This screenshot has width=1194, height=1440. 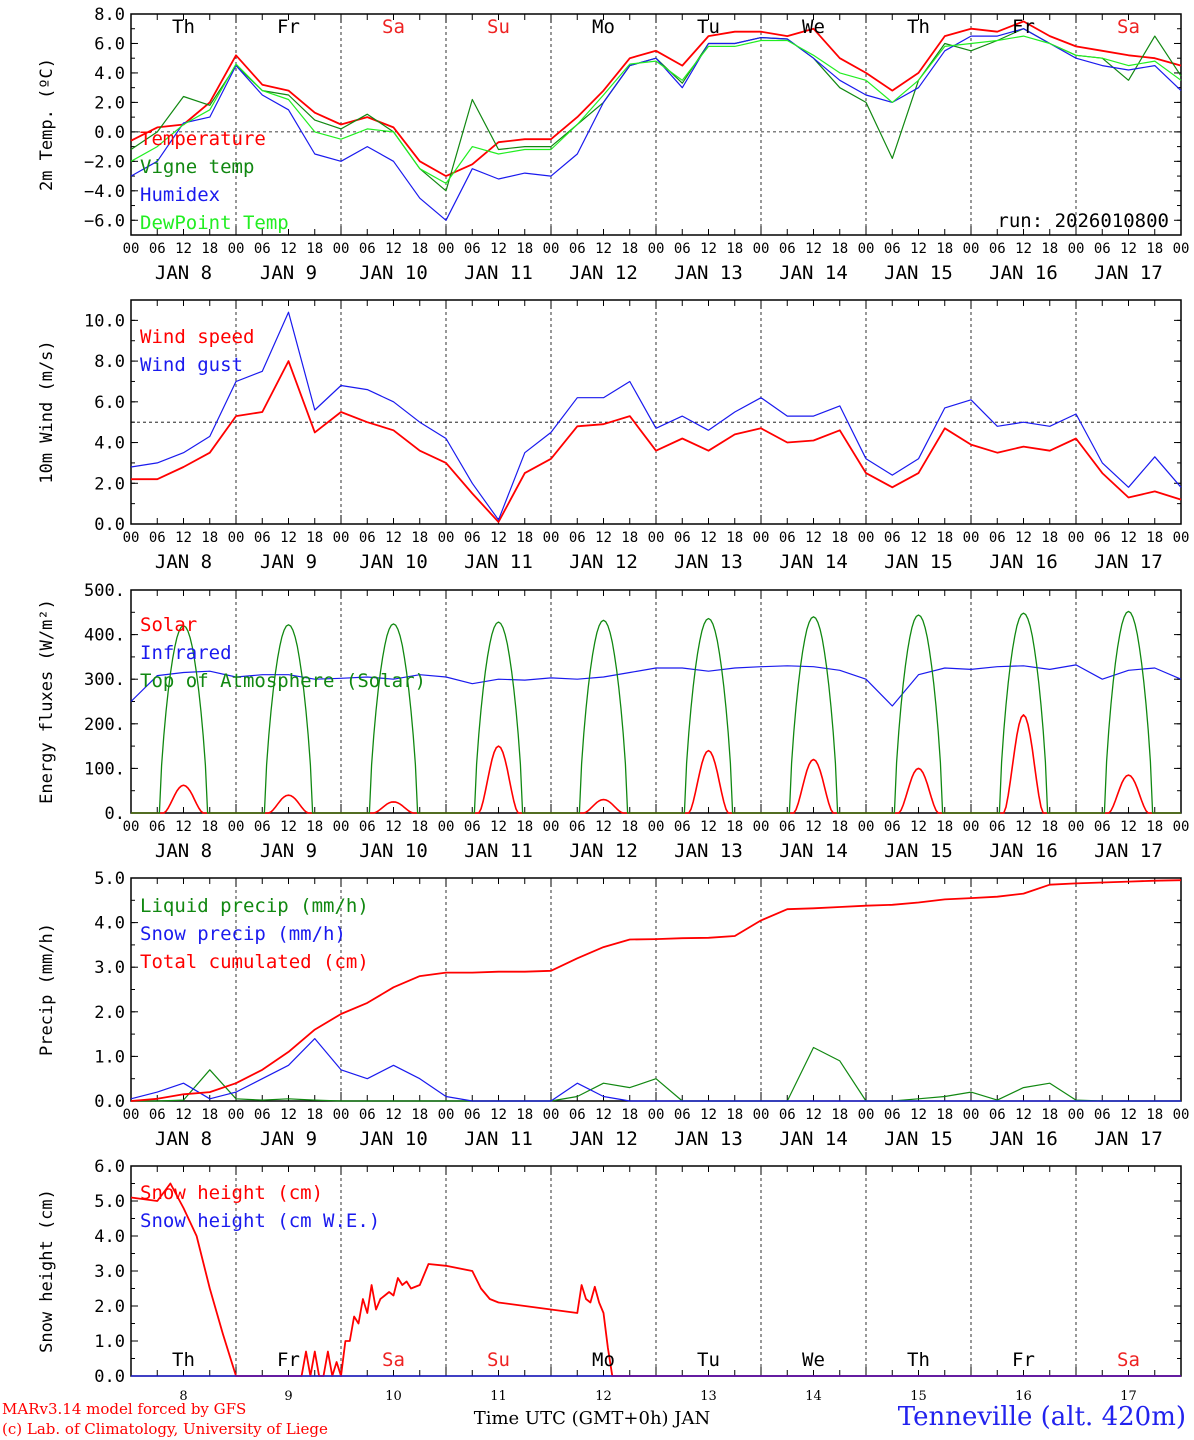 What do you see at coordinates (813, 1396) in the screenshot?
I see `date-number: 14` at bounding box center [813, 1396].